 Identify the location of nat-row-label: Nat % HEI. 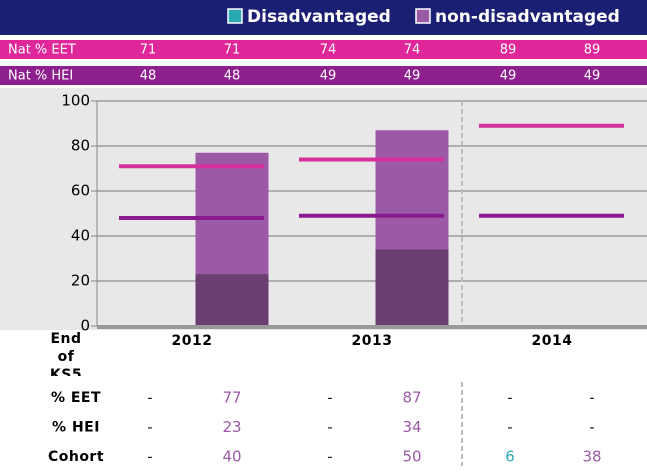
(40, 76).